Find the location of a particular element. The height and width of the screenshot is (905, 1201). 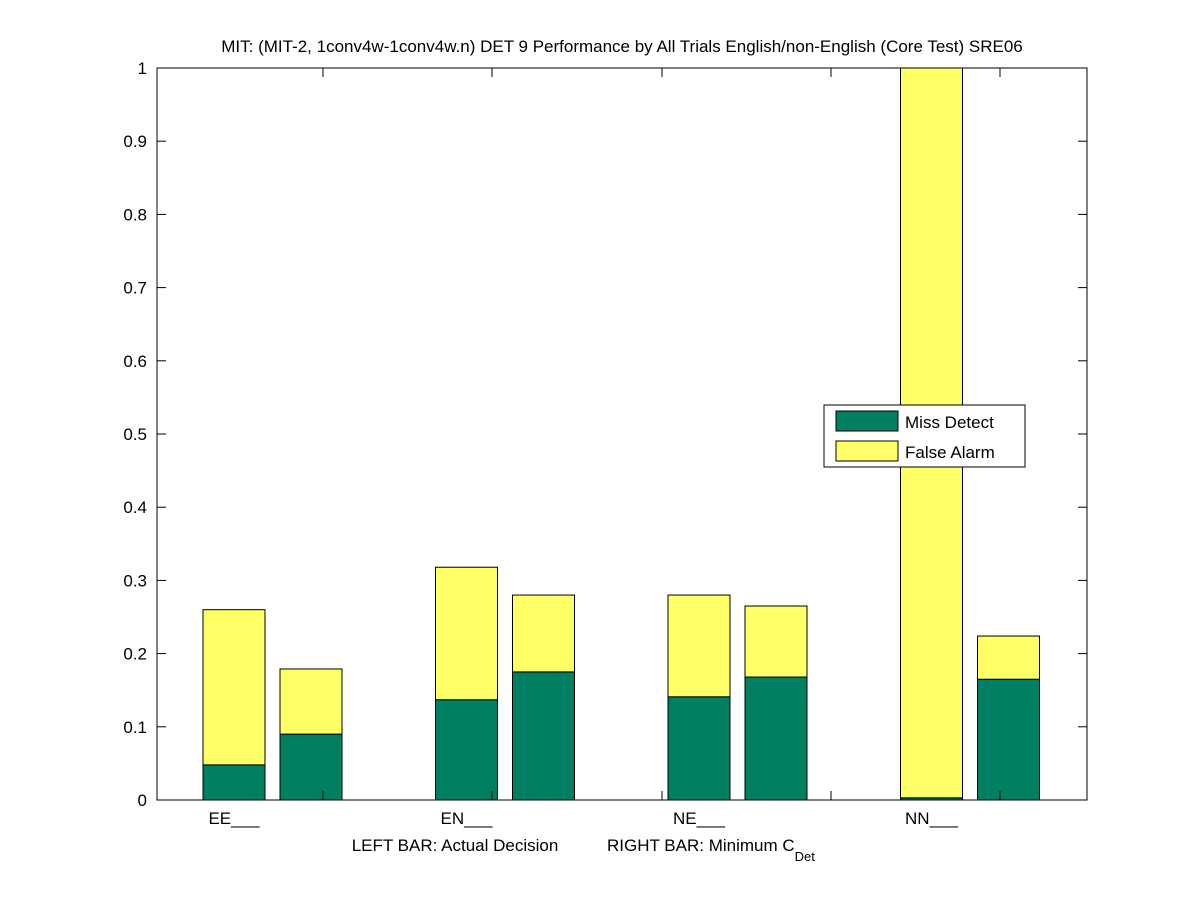

legend-label-miss-detect: Miss Detect is located at coordinates (949, 422).